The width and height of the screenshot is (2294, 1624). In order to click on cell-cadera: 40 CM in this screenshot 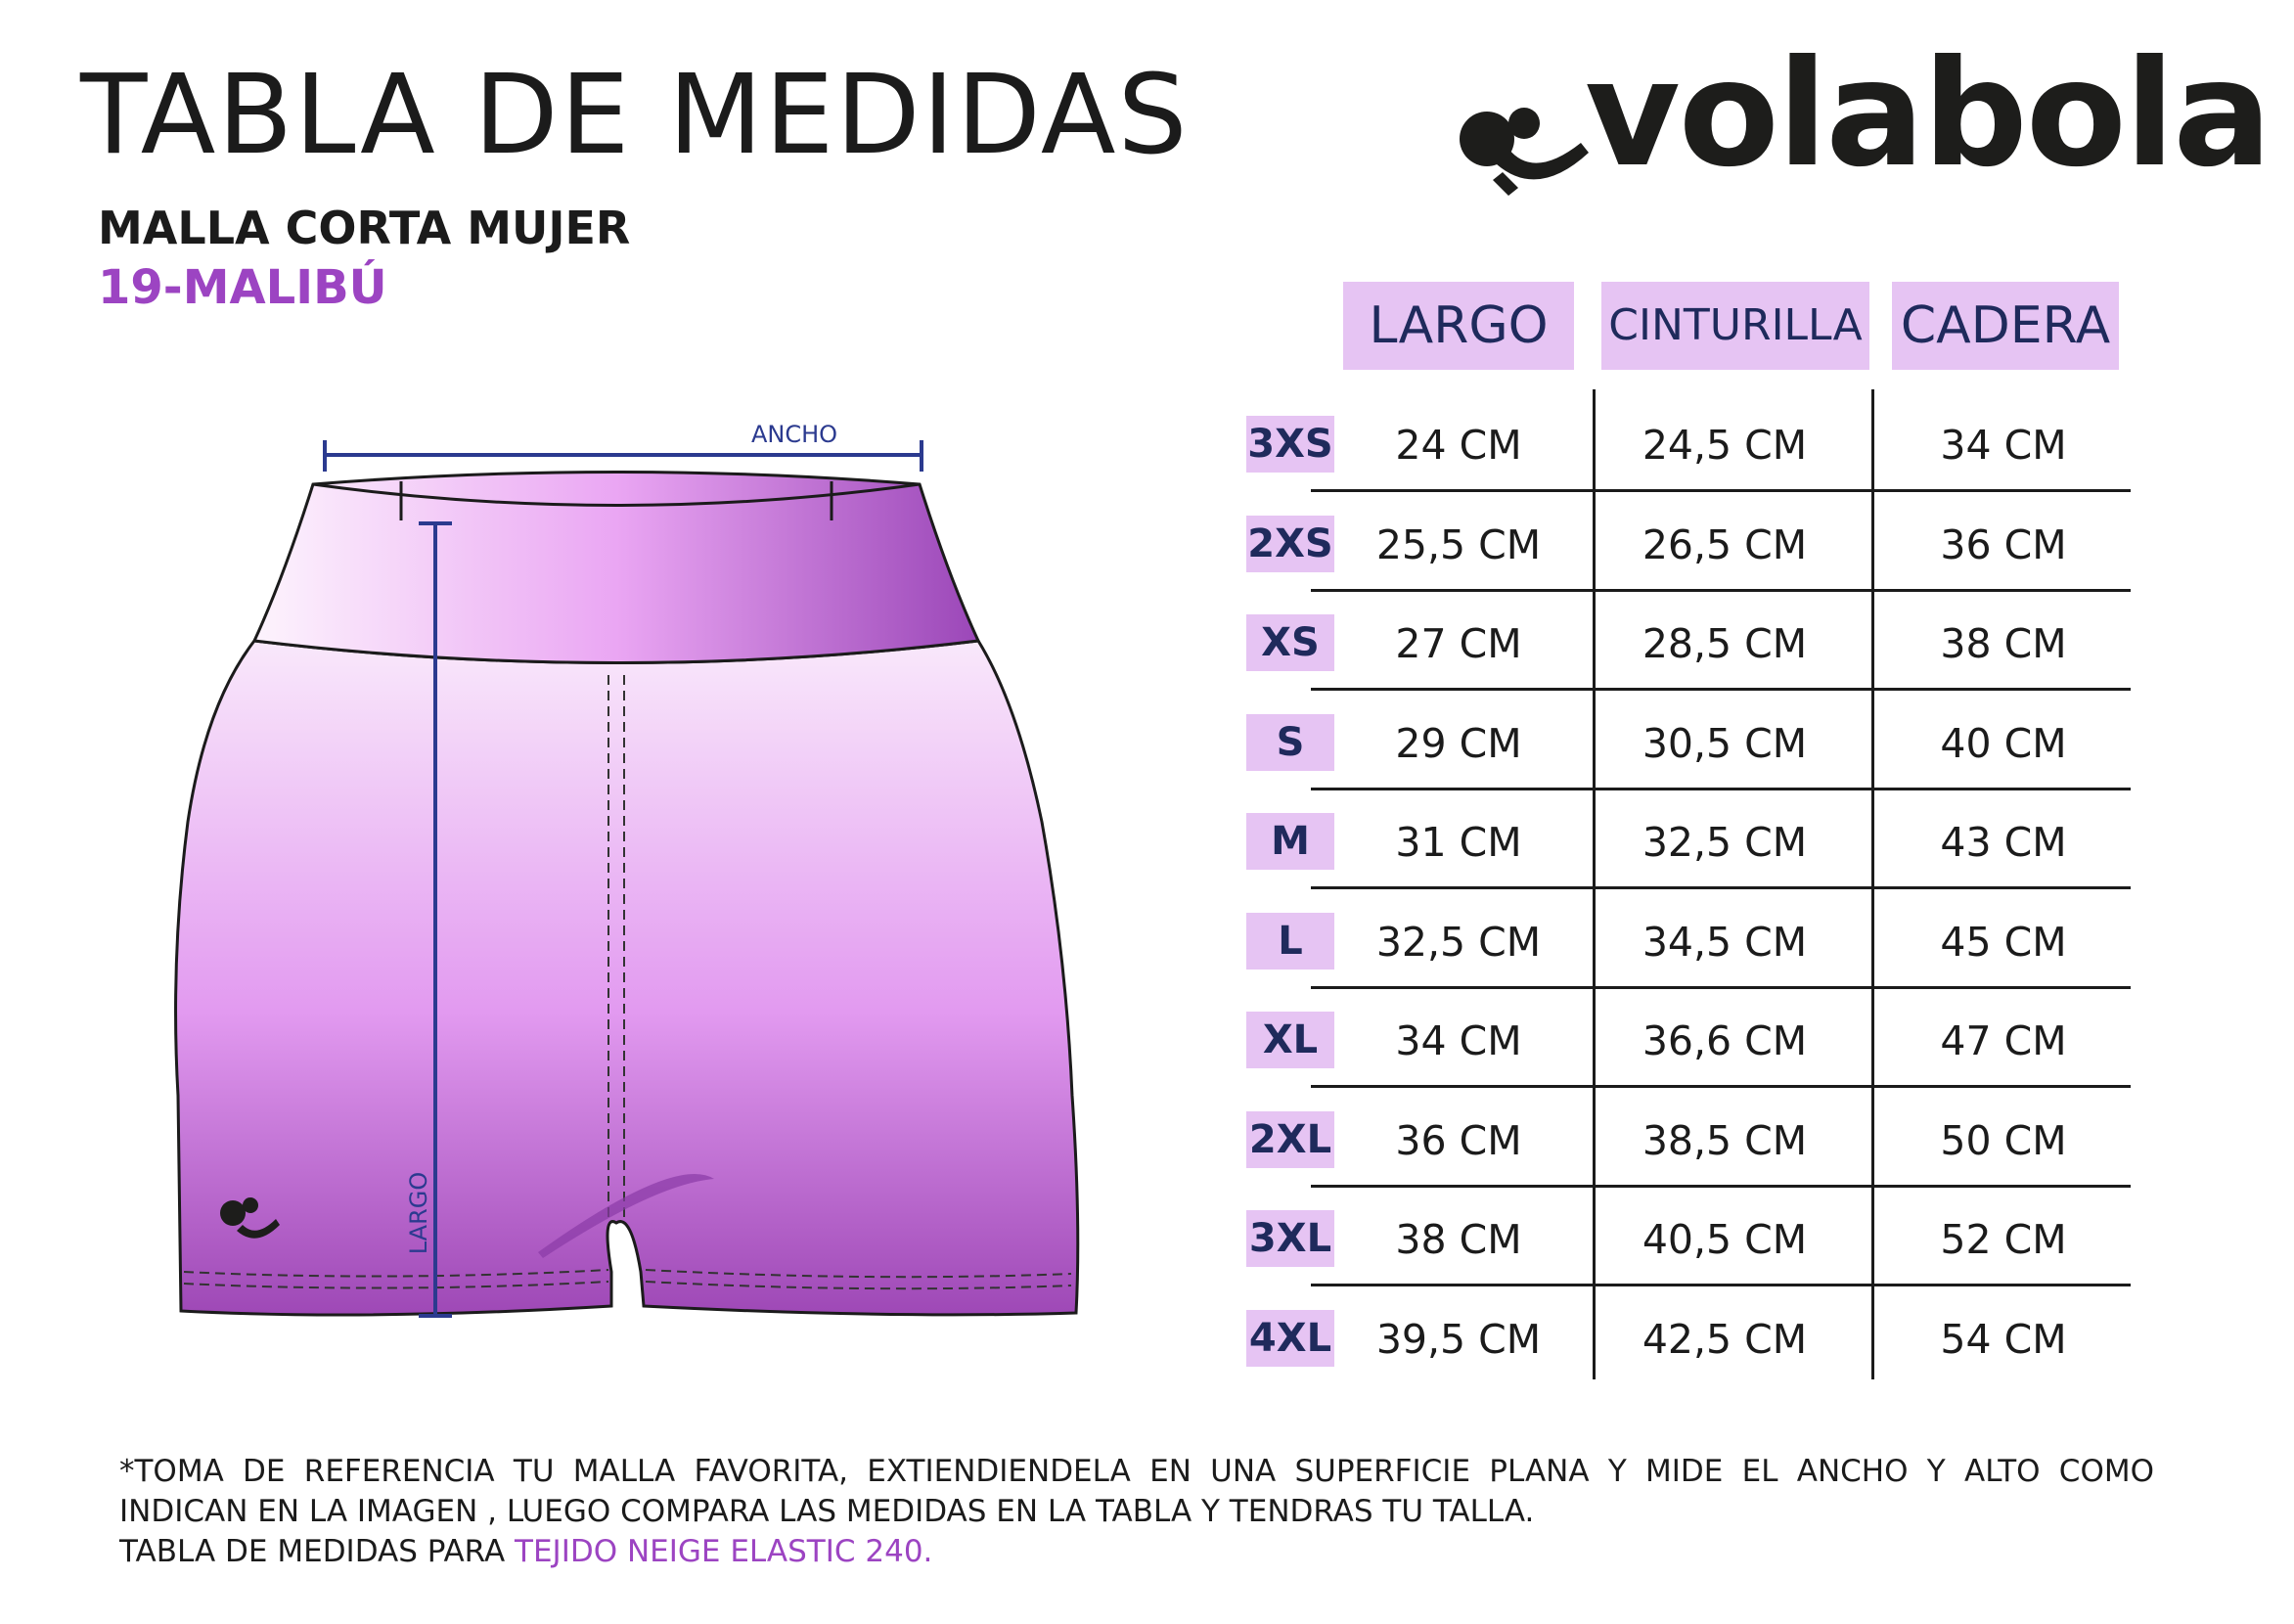, I will do `click(2003, 743)`.